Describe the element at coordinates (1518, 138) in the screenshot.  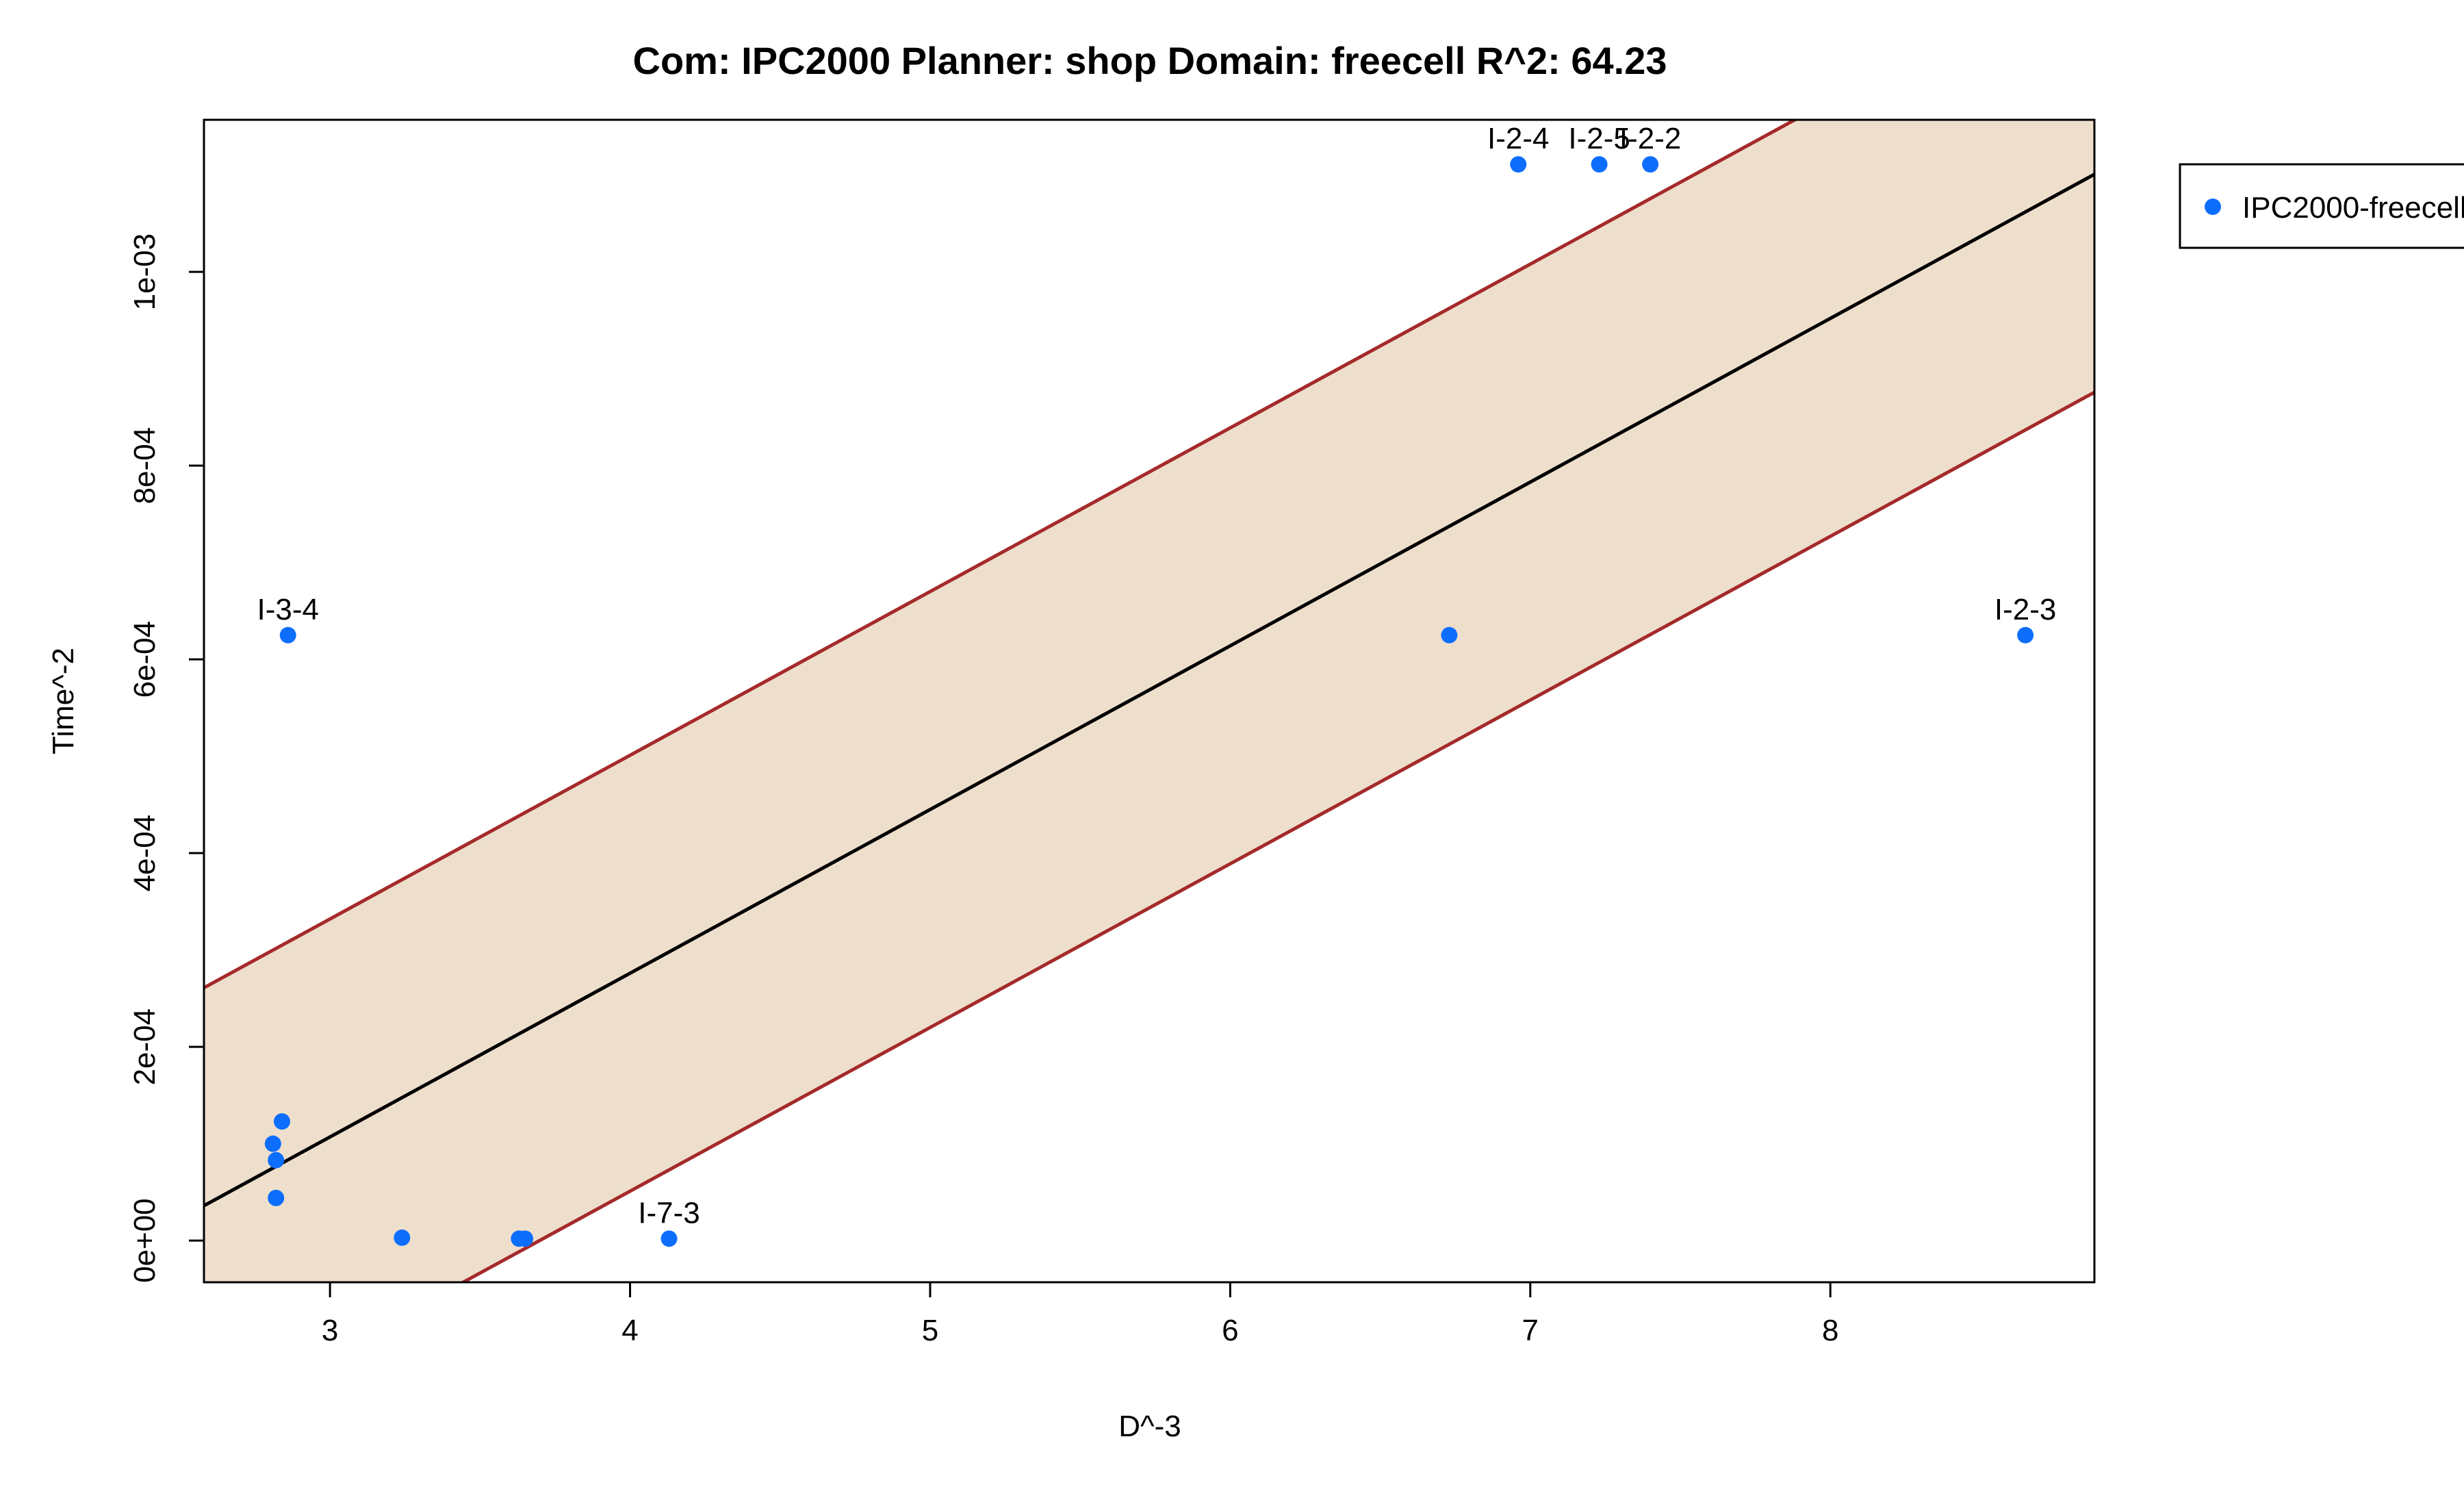
I see `point-label: I-2-4` at that location.